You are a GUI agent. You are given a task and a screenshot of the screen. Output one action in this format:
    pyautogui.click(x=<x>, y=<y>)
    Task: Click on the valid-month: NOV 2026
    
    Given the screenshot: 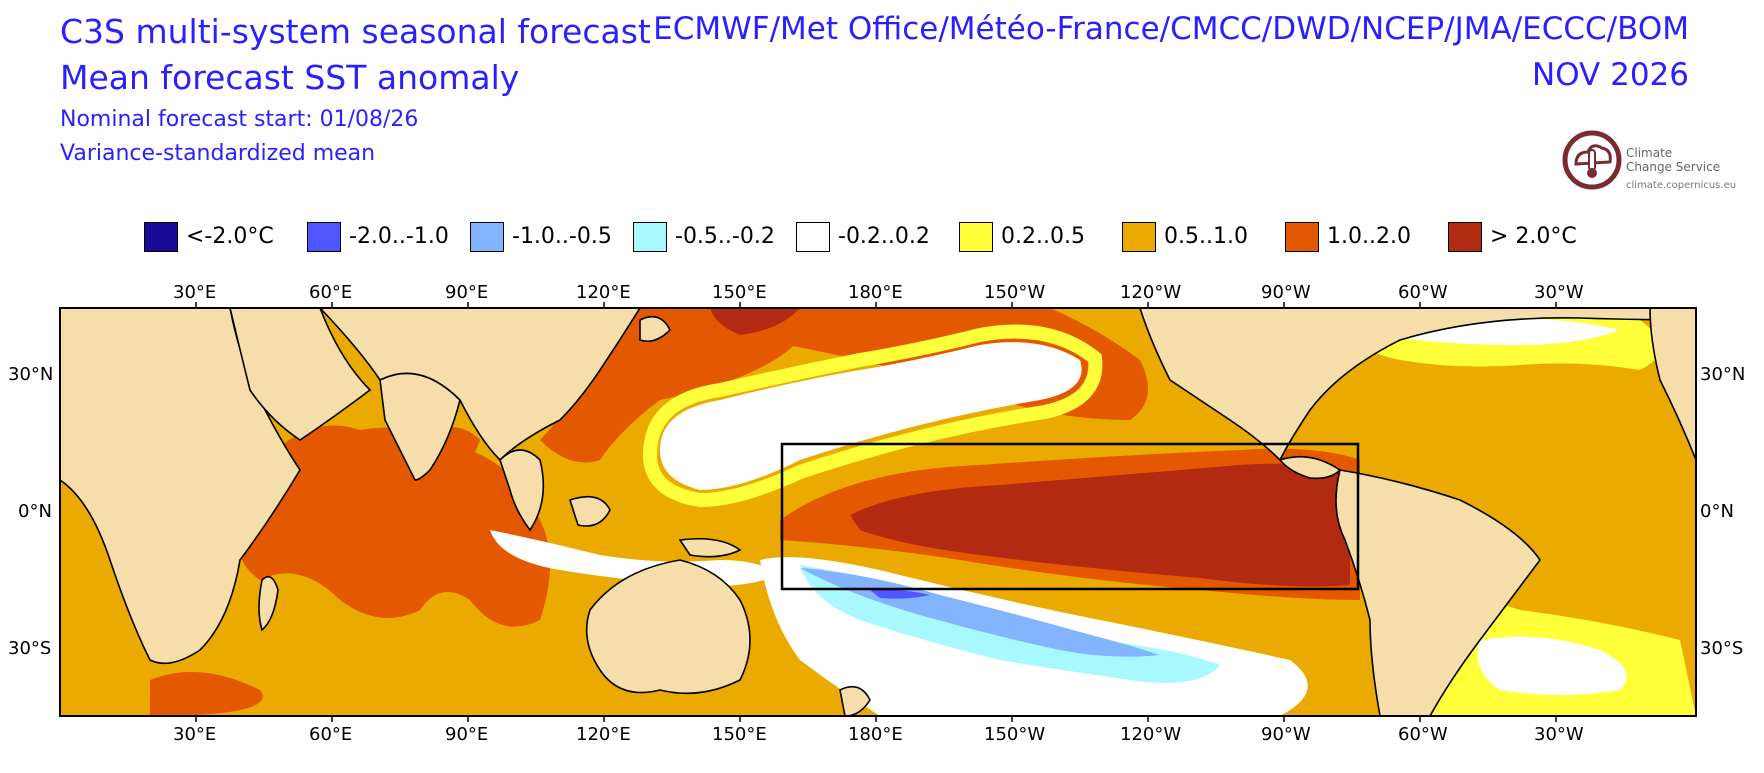 What is the action you would take?
    pyautogui.click(x=1610, y=75)
    